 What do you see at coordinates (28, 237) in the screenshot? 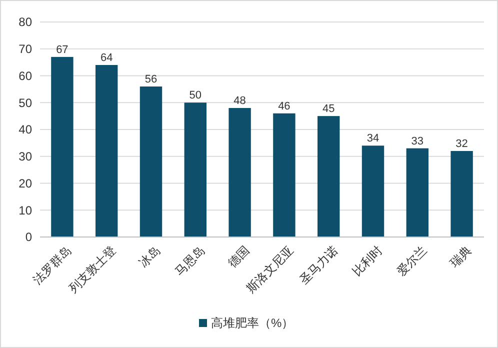
I see `y-tick-label: 0` at bounding box center [28, 237].